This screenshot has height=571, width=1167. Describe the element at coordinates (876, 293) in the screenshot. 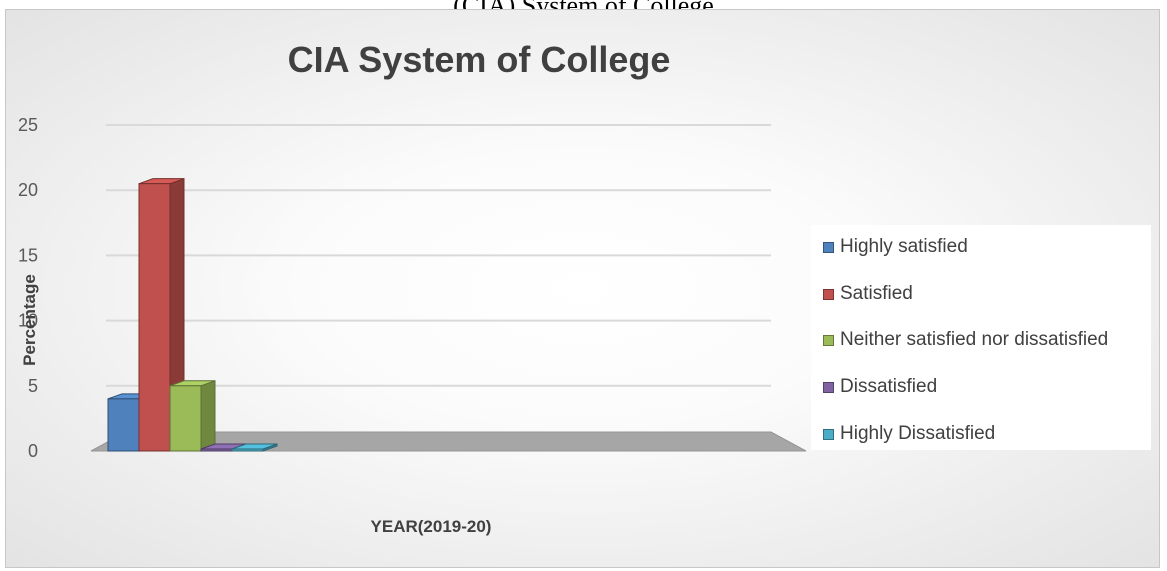

I see `legend-label: Satisfied` at that location.